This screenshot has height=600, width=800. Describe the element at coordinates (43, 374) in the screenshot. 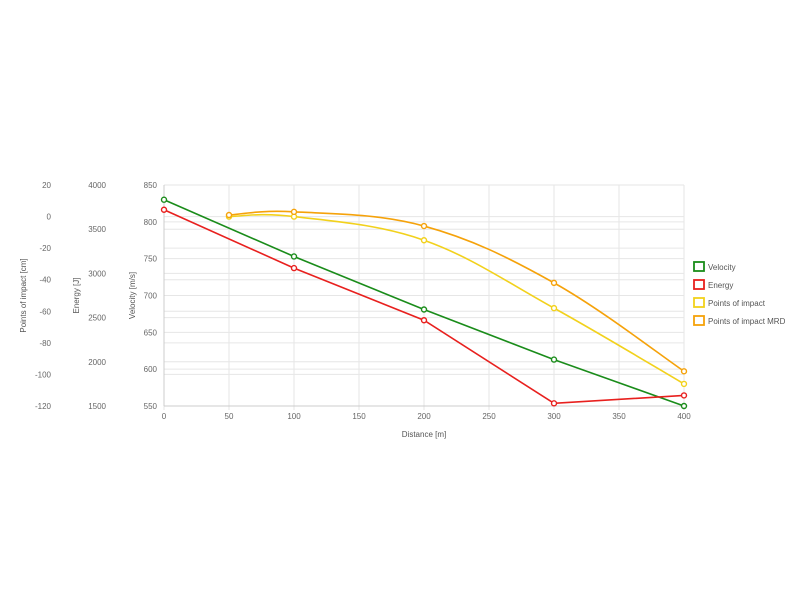

I see `poi-tick-label: -100` at that location.